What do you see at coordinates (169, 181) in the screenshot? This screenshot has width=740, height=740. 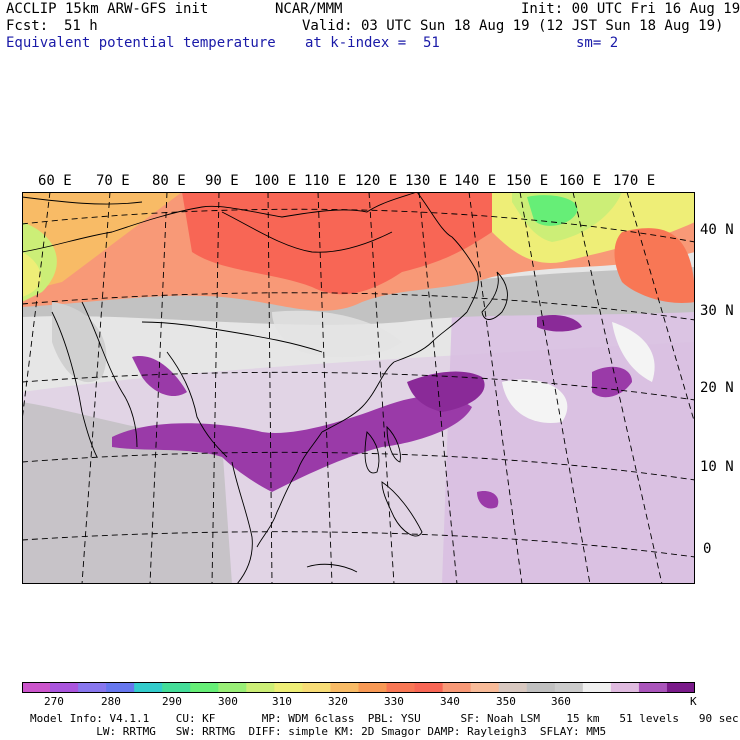 I see `lon-label: 80 E` at bounding box center [169, 181].